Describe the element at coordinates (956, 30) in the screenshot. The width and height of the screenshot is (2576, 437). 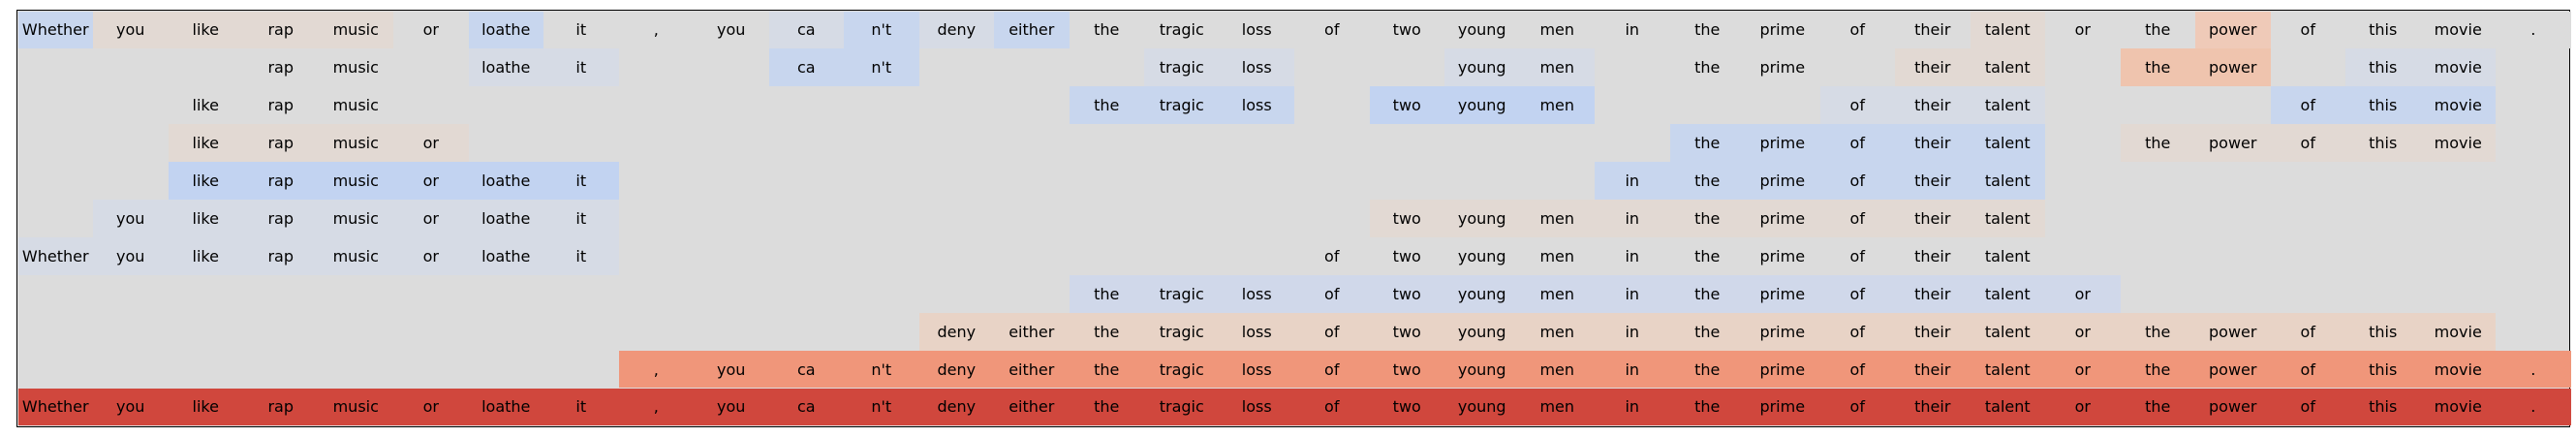
I see `token-cell: deny` at that location.